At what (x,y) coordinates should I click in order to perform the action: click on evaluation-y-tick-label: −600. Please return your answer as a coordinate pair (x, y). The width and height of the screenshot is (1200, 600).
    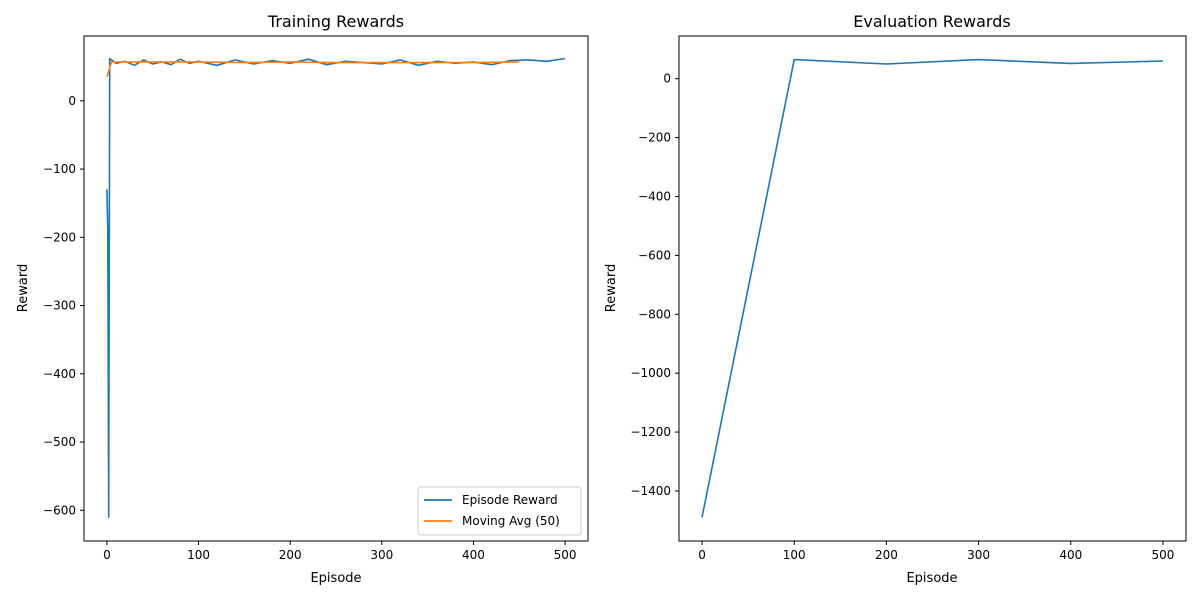
    Looking at the image, I should click on (654, 255).